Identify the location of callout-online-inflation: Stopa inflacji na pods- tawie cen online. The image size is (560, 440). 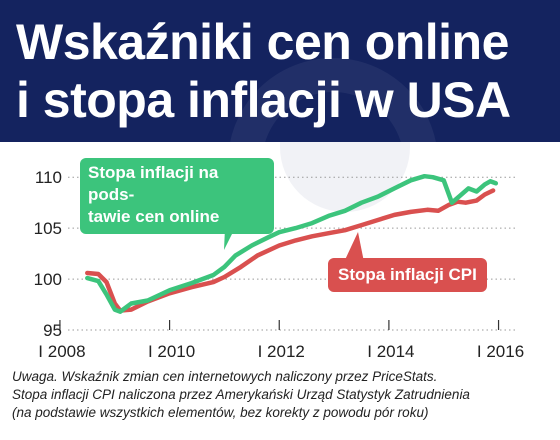
(177, 196).